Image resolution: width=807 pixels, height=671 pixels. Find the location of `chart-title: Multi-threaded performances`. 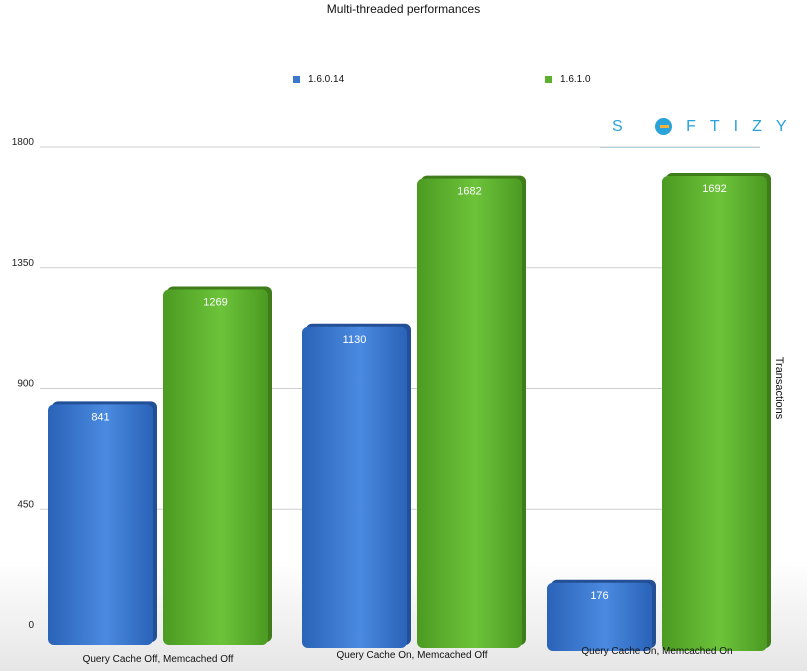

chart-title: Multi-threaded performances is located at coordinates (403, 9).